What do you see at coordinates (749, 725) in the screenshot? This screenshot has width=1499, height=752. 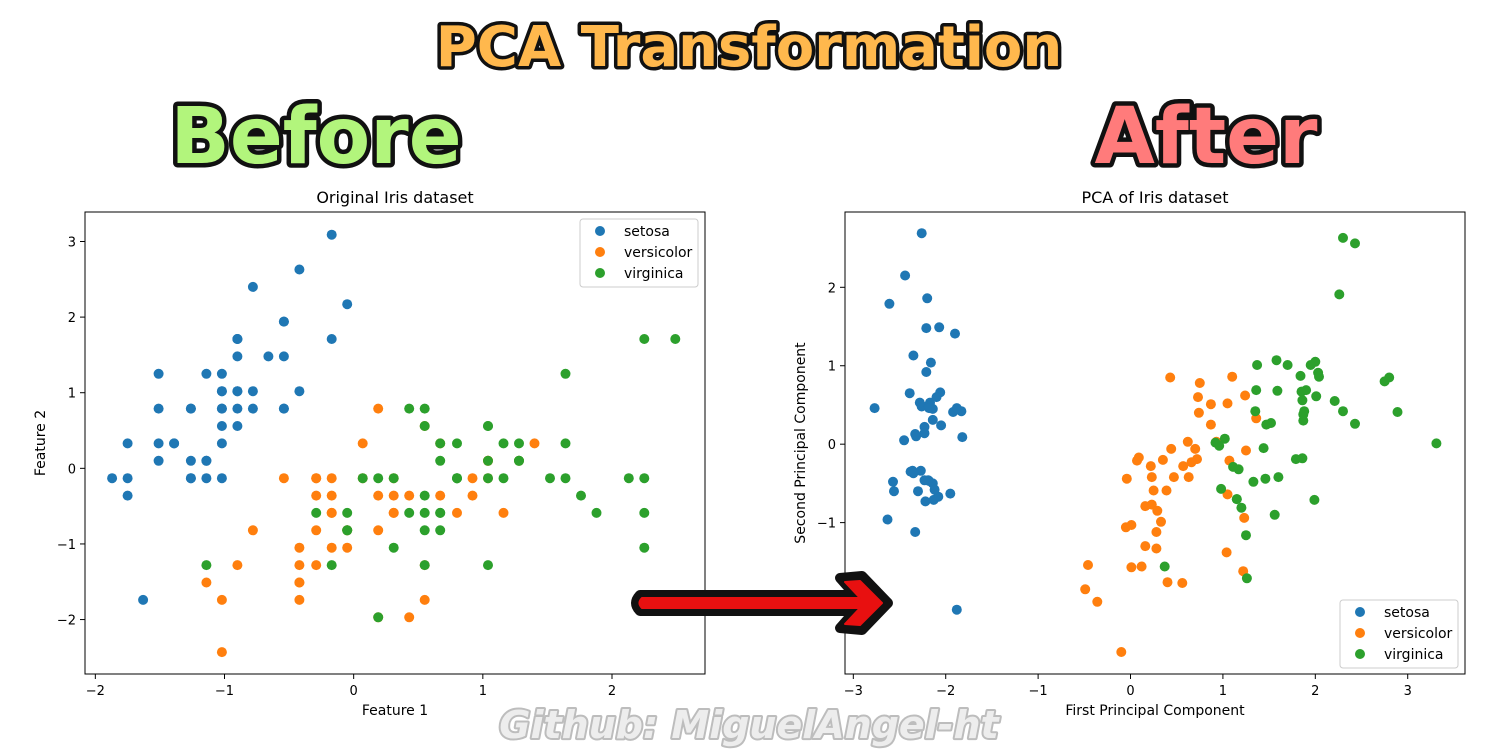 I see `github-credit: Github: MiguelAngel-ht` at bounding box center [749, 725].